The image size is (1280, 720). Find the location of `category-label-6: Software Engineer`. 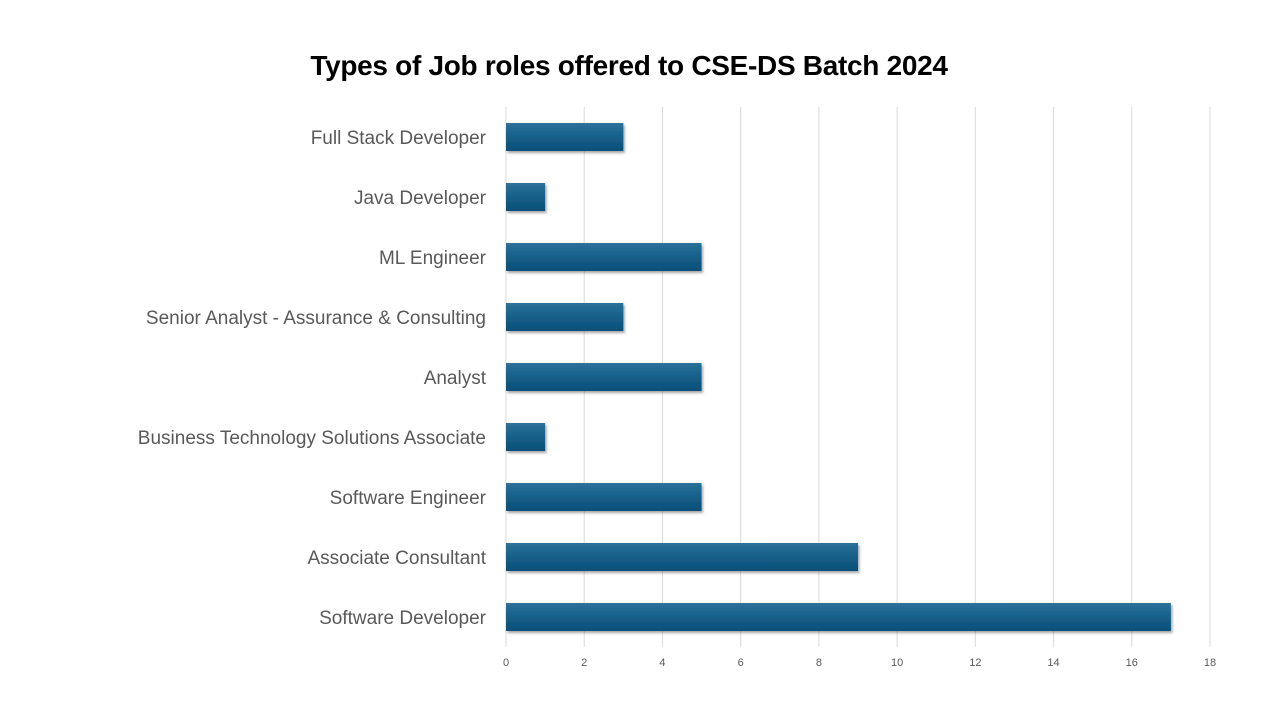

category-label-6: Software Engineer is located at coordinates (408, 498).